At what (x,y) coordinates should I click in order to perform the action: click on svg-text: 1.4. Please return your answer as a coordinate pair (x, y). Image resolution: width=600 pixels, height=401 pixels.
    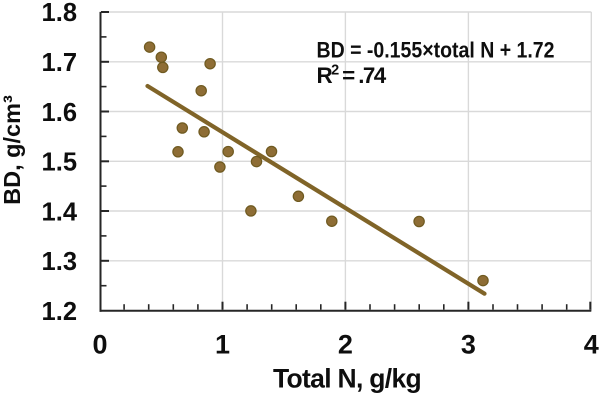
    Looking at the image, I should click on (60, 212).